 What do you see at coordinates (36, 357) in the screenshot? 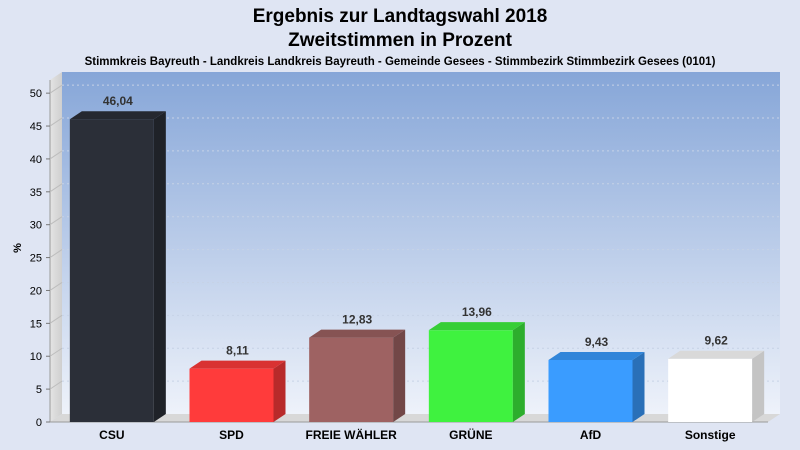
I see `y-tick-label: 10` at bounding box center [36, 357].